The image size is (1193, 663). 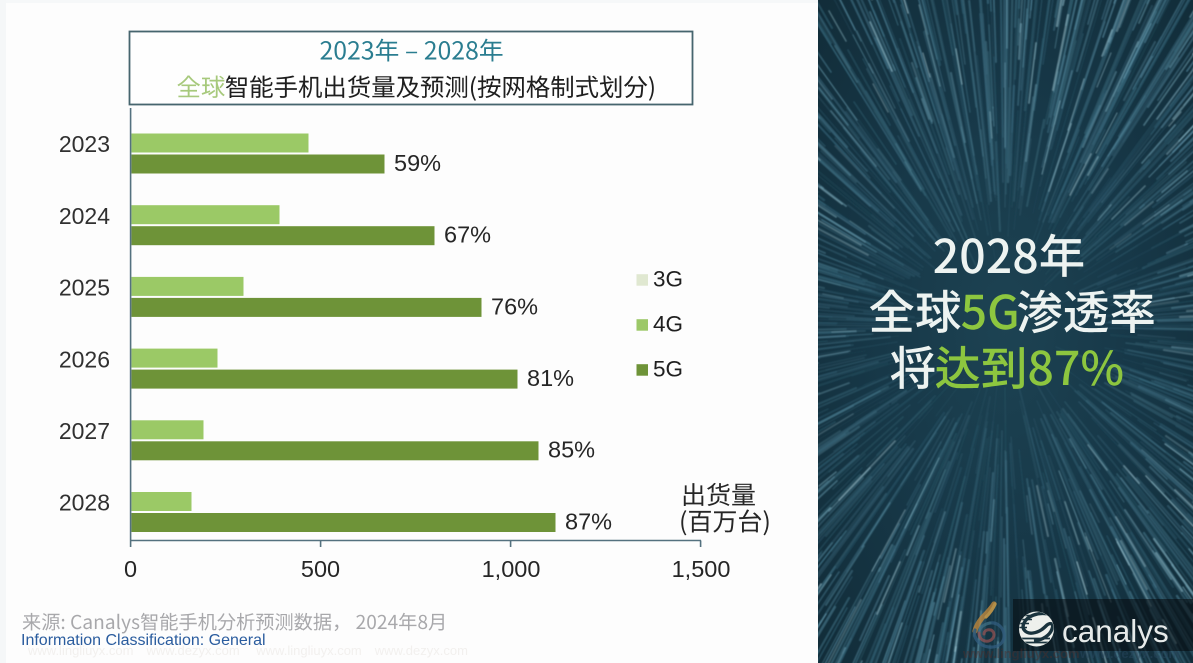 What do you see at coordinates (1129, 653) in the screenshot?
I see `svg-text: www.dezyx.com` at bounding box center [1129, 653].